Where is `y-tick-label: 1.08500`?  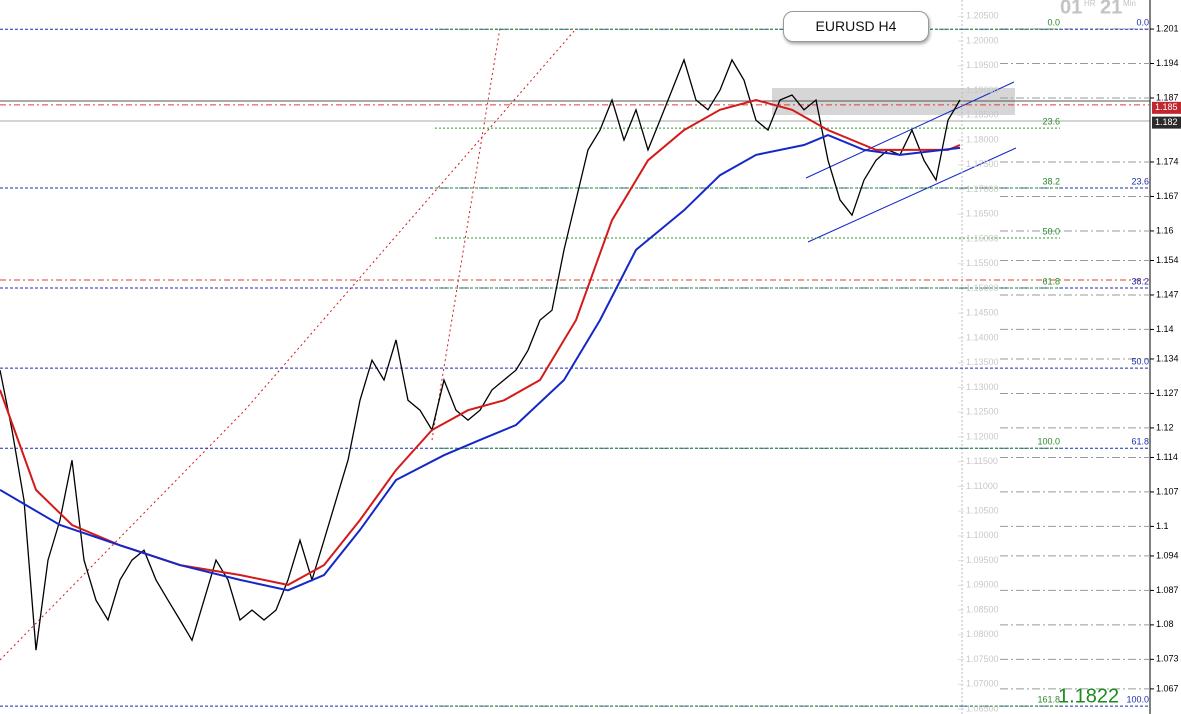
y-tick-label: 1.08500 is located at coordinates (982, 609).